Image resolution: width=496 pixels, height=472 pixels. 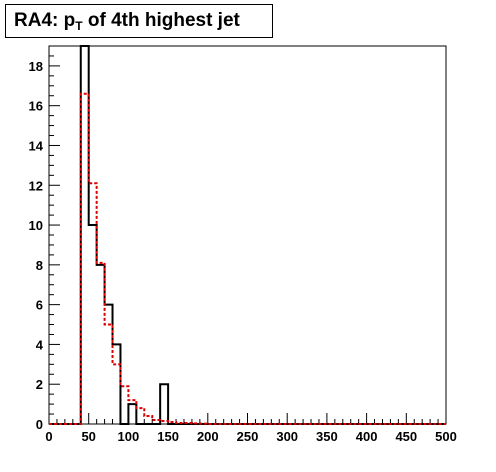 I want to click on x-tick-label: 50, so click(x=88, y=436).